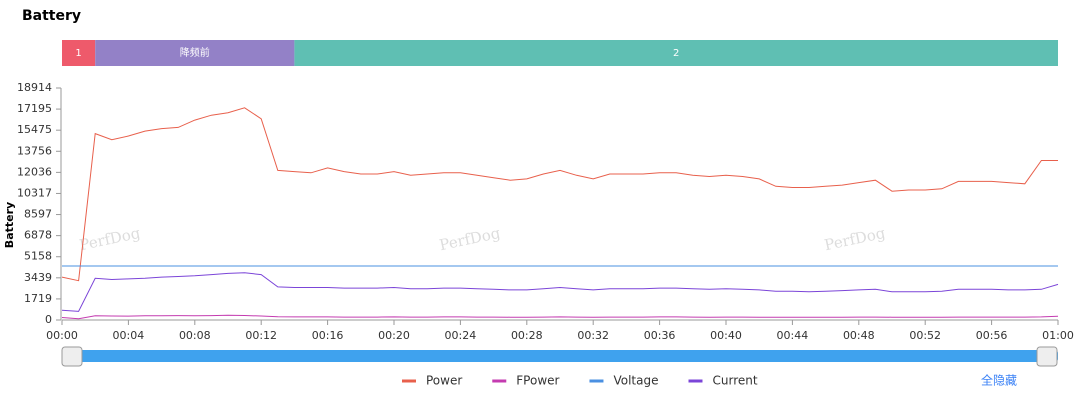 This screenshot has height=412, width=1080. I want to click on y-tick-label: 18914, so click(34, 87).